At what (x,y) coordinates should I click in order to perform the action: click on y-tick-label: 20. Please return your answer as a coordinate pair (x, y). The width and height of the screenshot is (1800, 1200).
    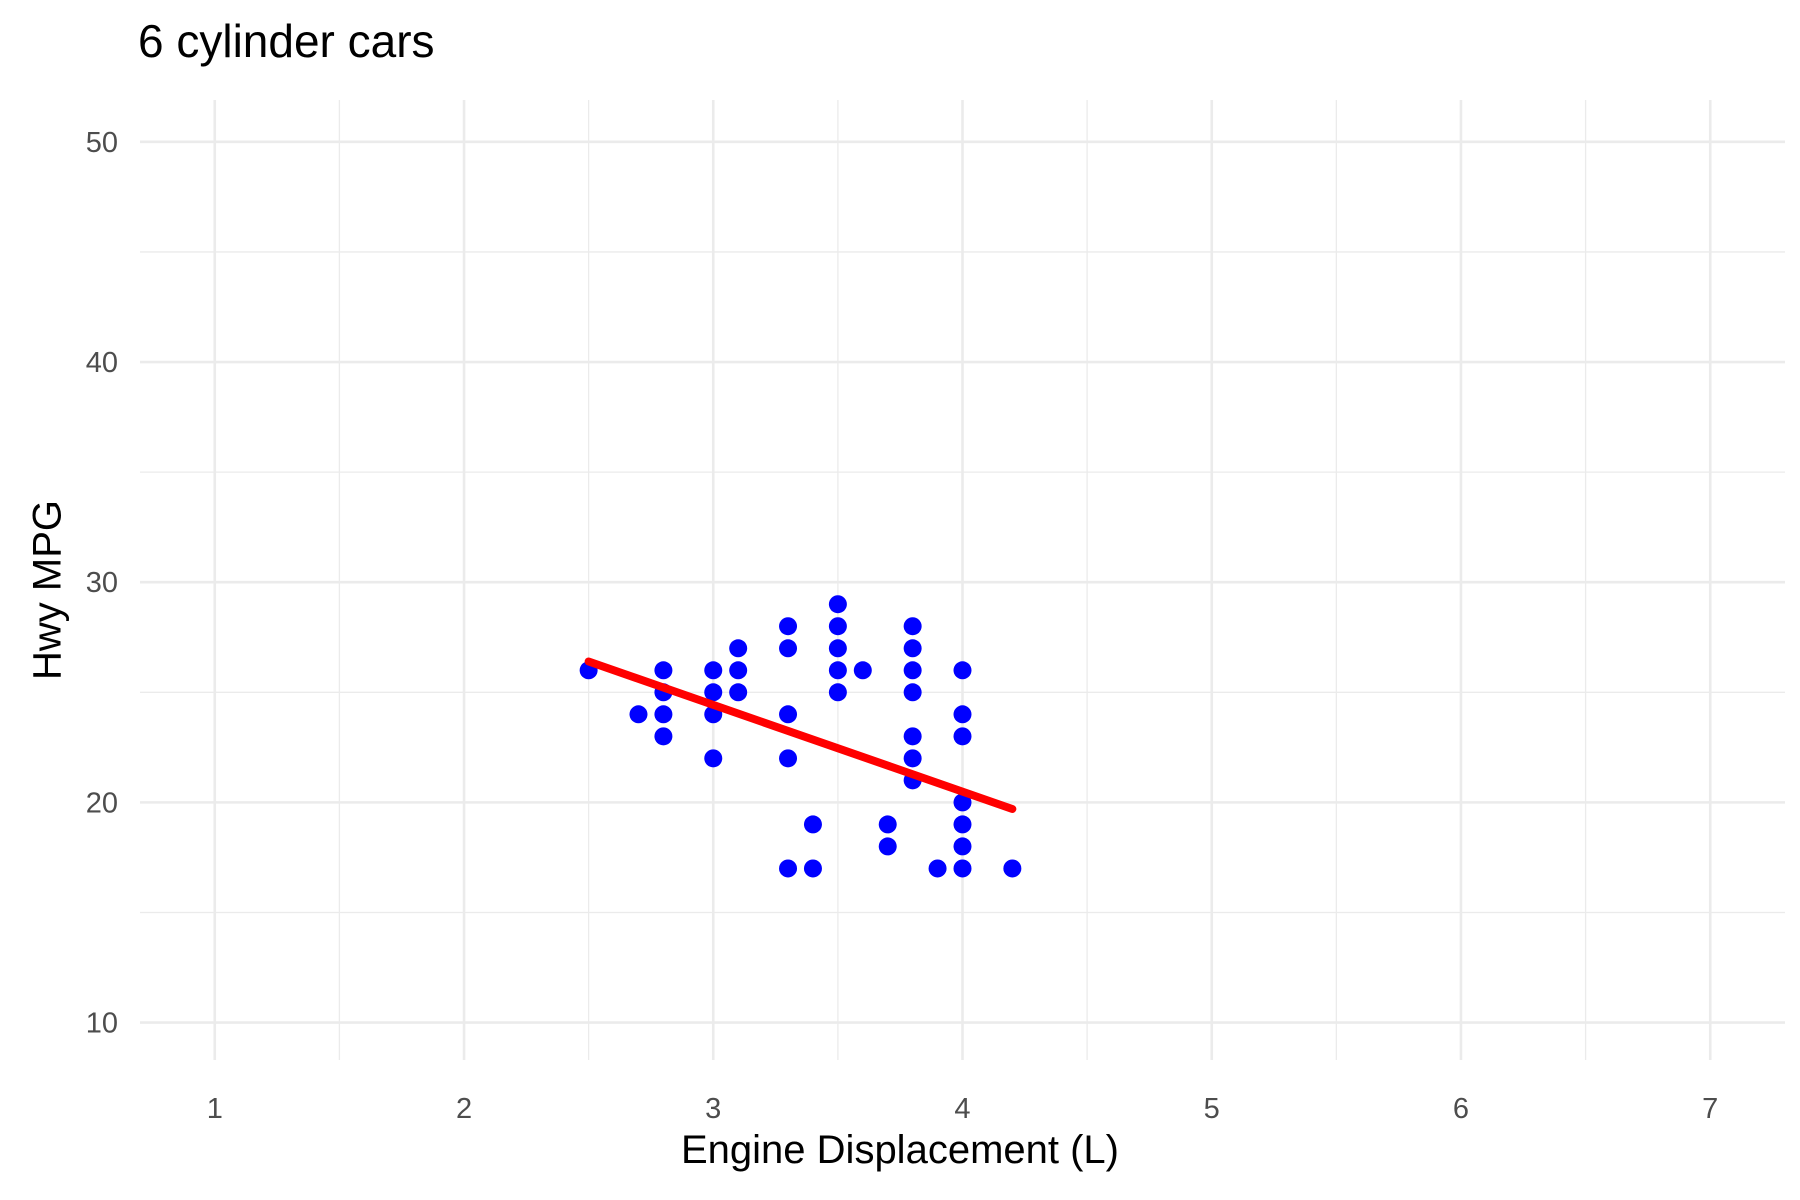
    Looking at the image, I should click on (102, 803).